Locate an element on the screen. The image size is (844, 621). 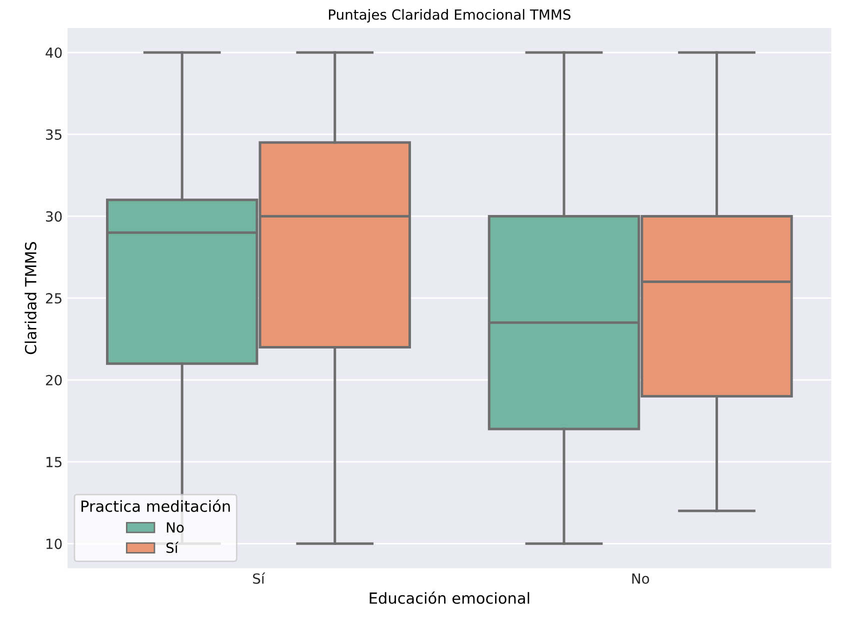
legend-label: No is located at coordinates (175, 527).